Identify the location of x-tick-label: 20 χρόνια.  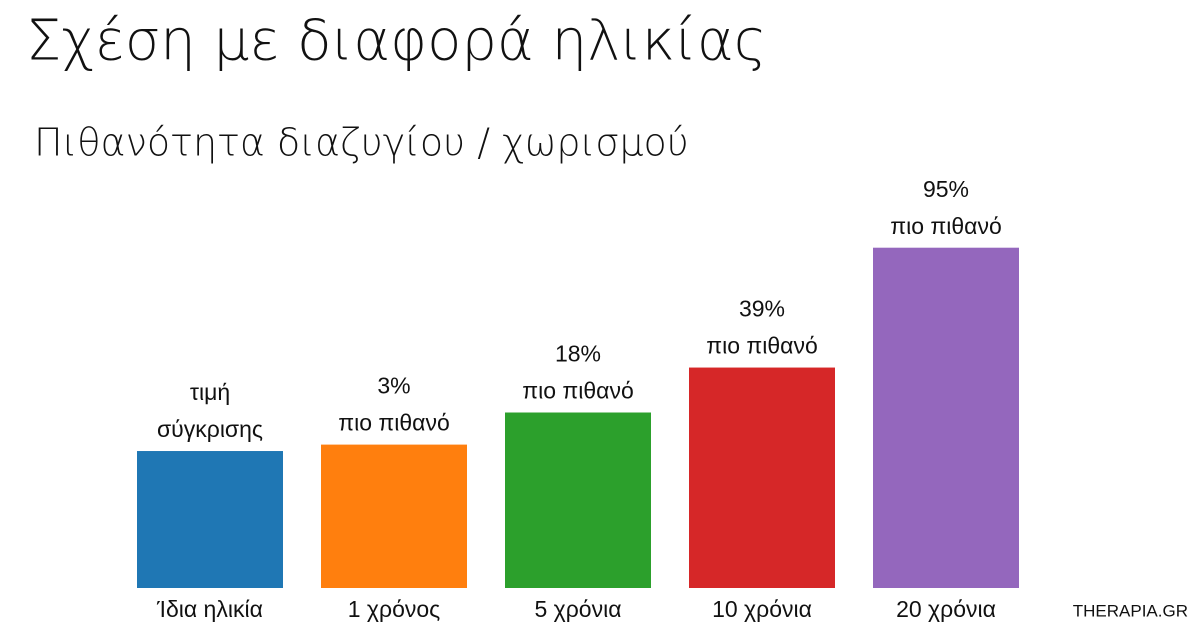
(946, 609).